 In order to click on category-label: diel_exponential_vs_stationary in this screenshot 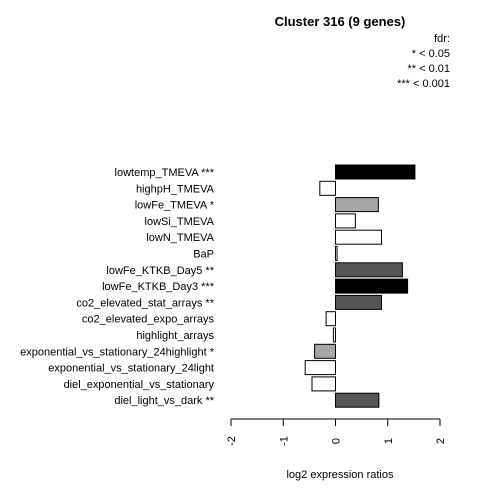, I will do `click(139, 385)`.